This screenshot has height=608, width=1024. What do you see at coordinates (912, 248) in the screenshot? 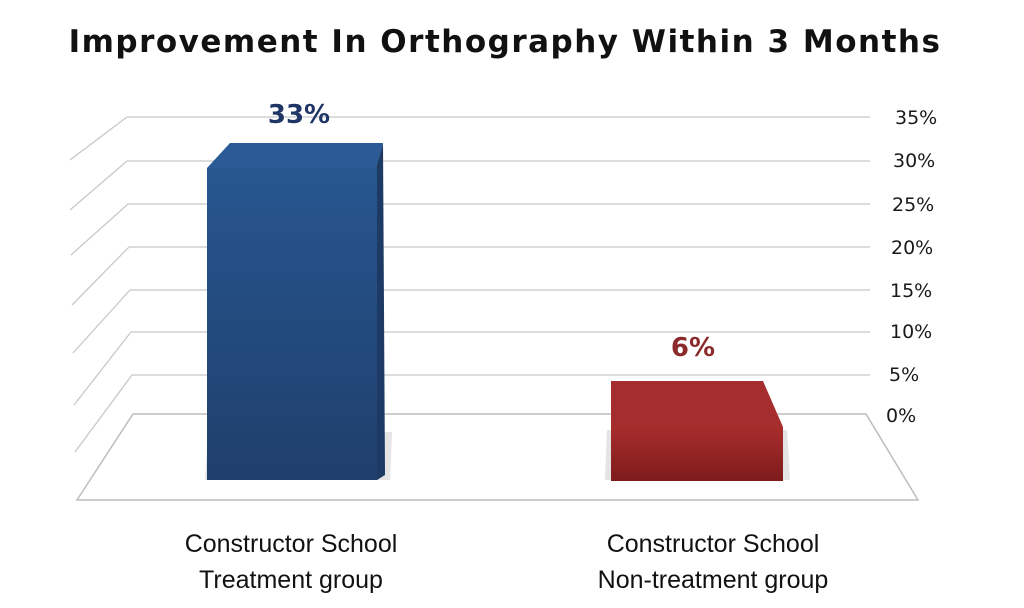
I see `y-tick-20: 20%` at bounding box center [912, 248].